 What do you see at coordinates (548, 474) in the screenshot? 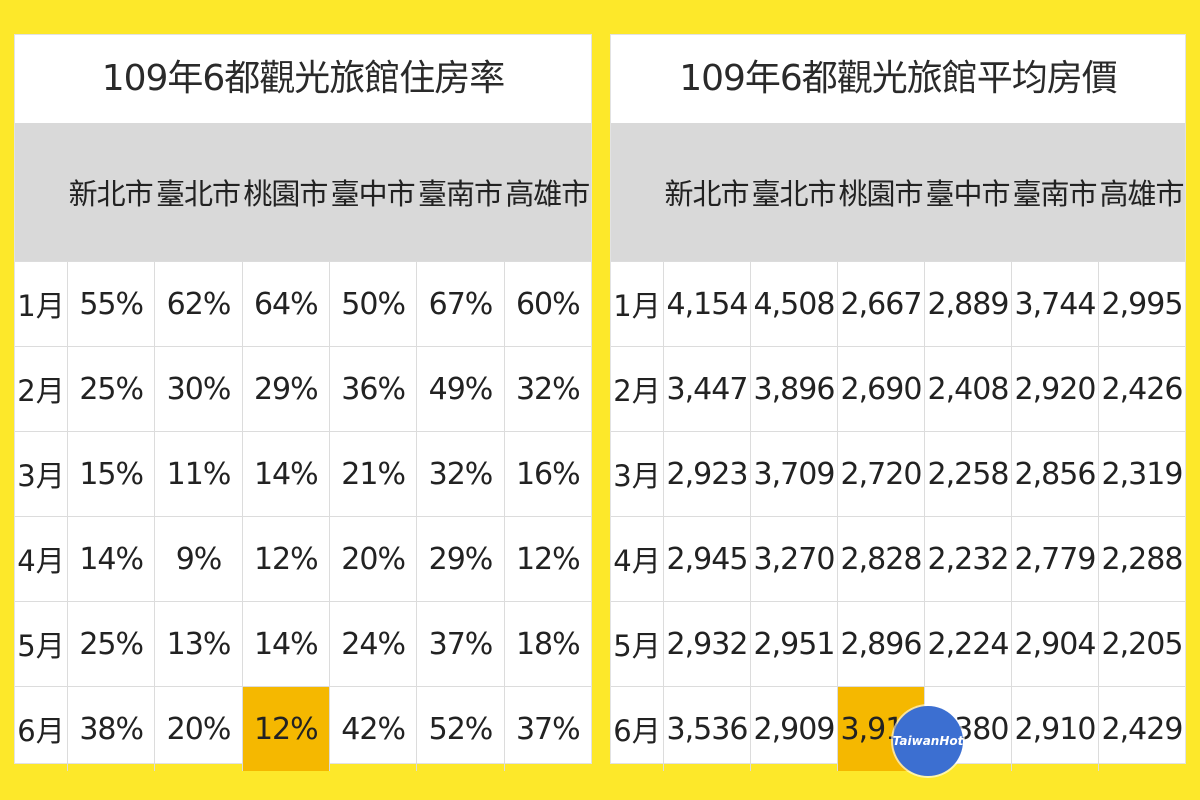
I see `table-cell: 16%` at bounding box center [548, 474].